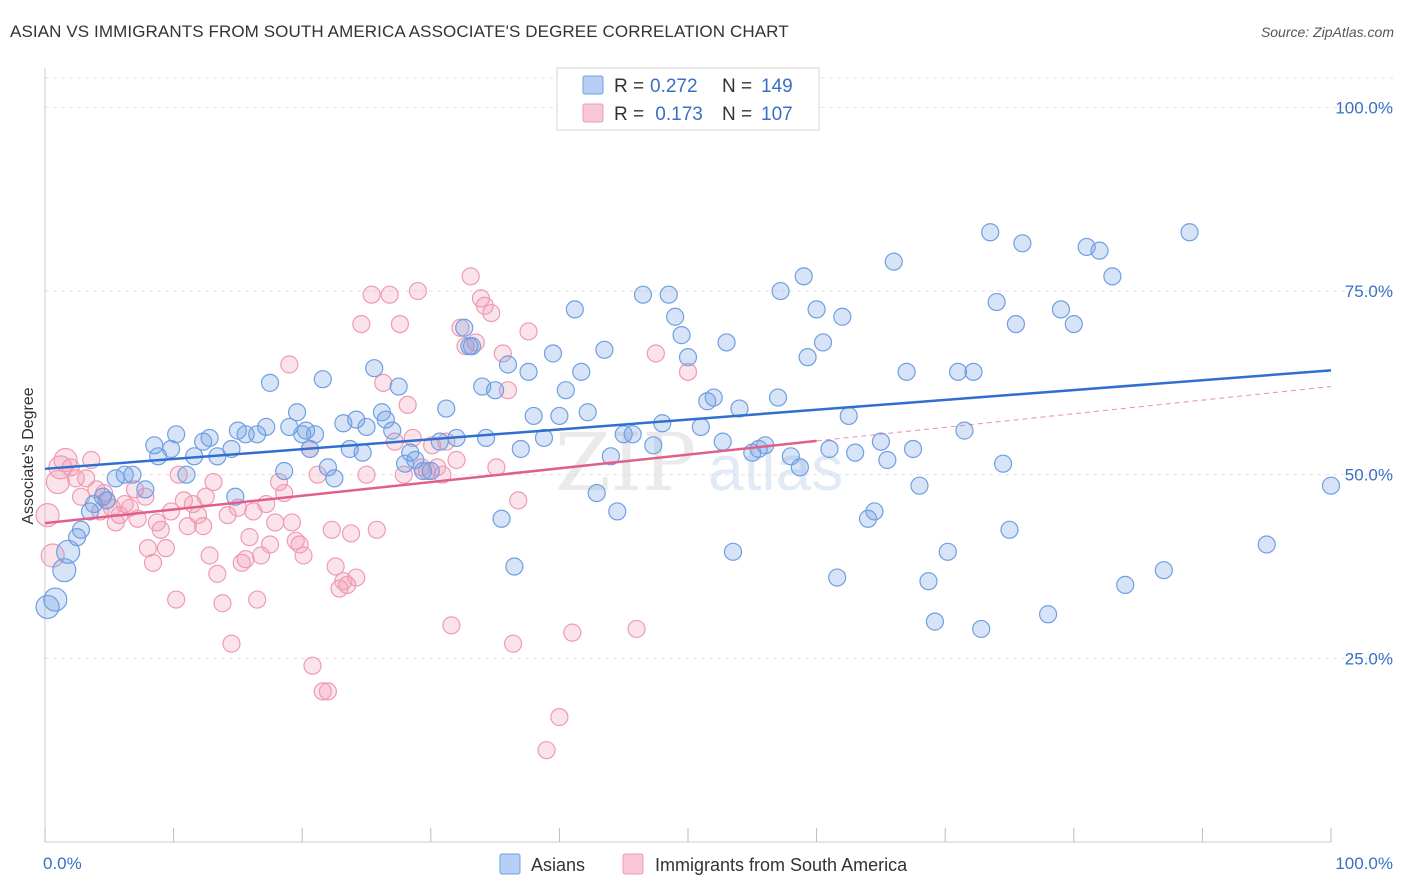  What do you see at coordinates (1369, 658) in the screenshot?
I see `y-tick-label: 25.0%` at bounding box center [1369, 658].